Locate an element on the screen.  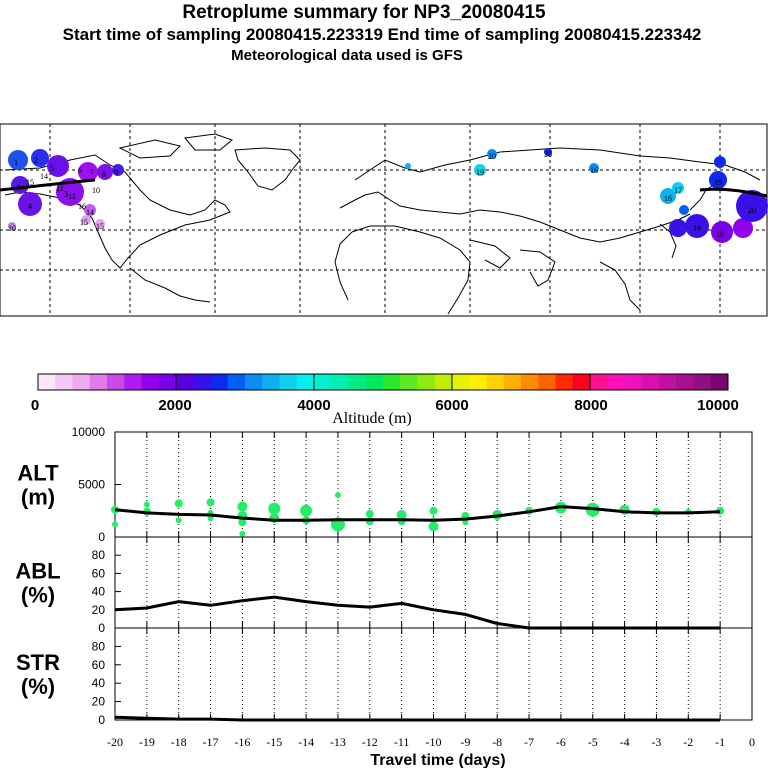
colorbar-tick-labels: 0 2000 4000 6000 8000 10000 is located at coordinates (385, 405).